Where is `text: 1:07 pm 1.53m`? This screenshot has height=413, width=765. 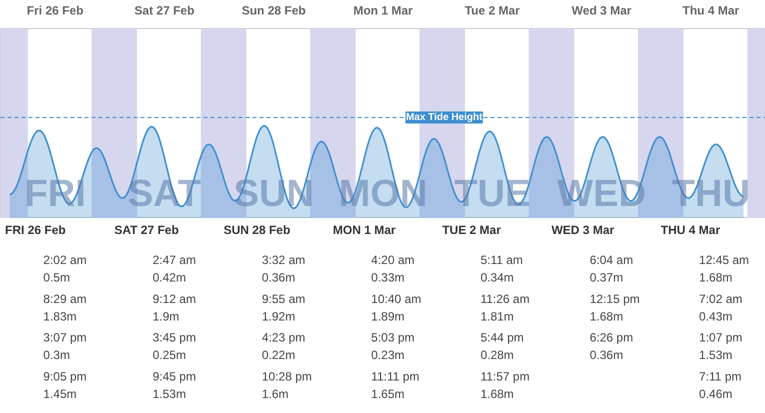 text: 1:07 pm 1.53m is located at coordinates (720, 346).